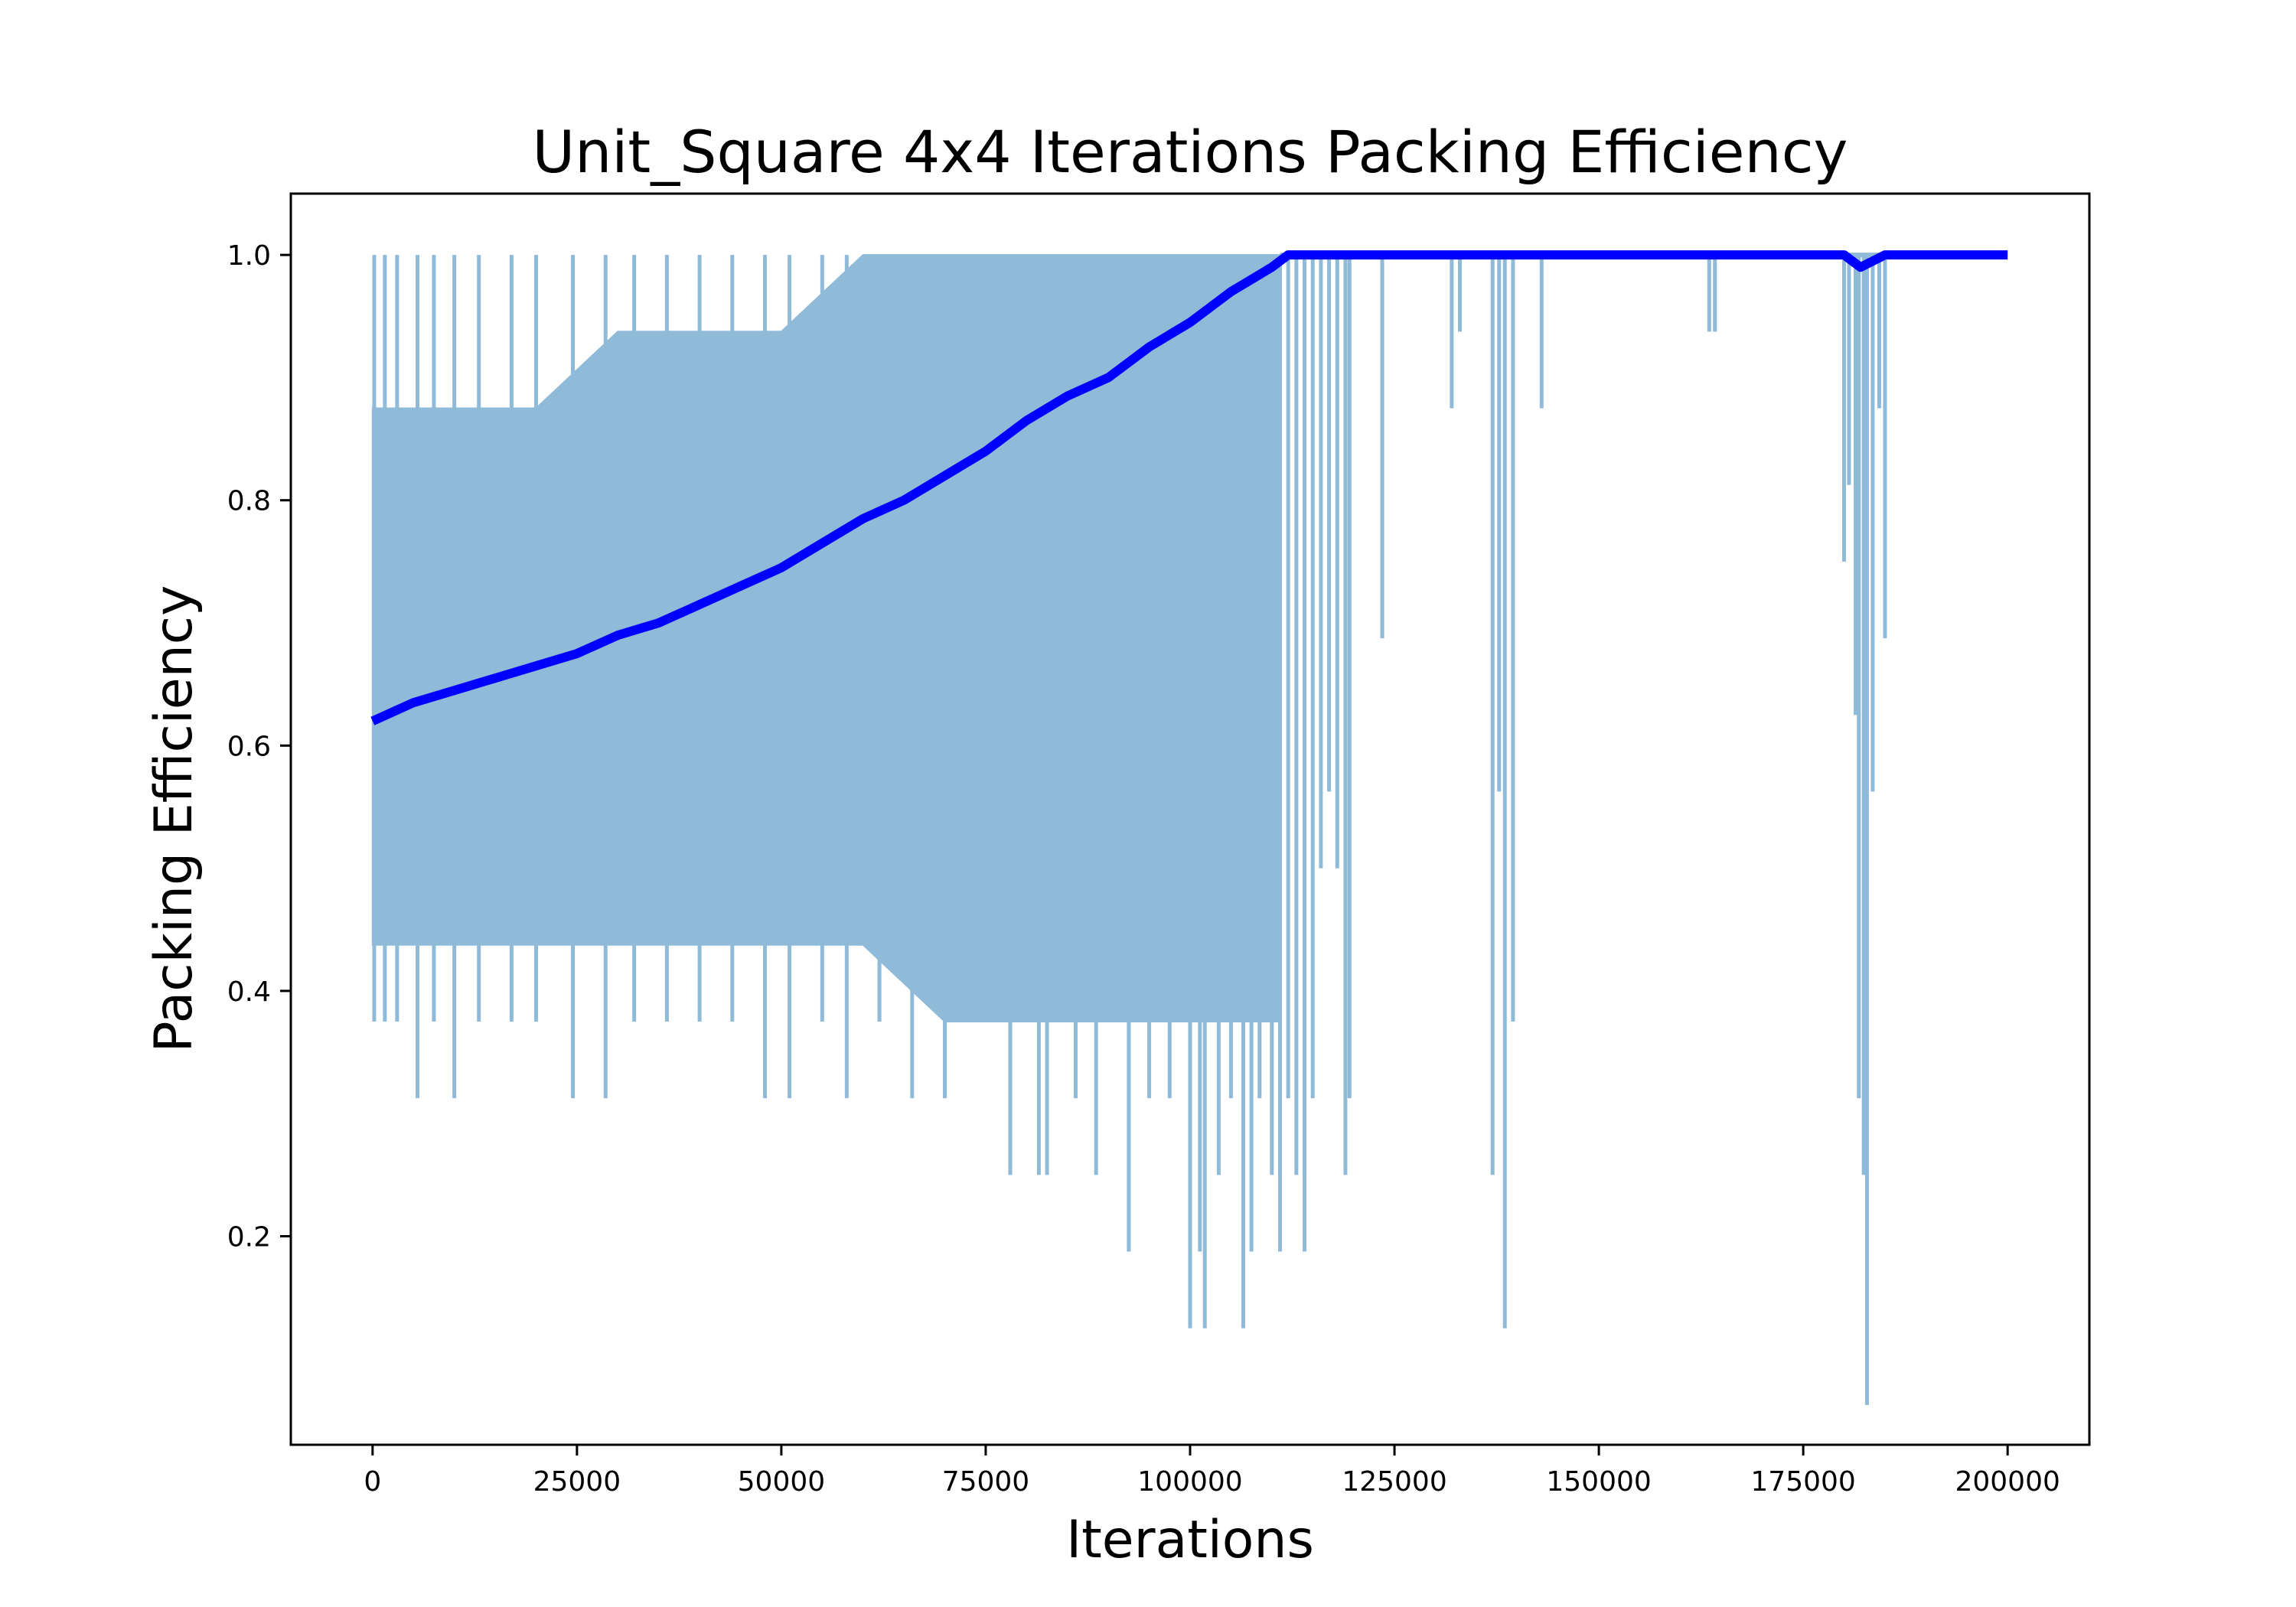 This screenshot has width=2296, height=1607. I want to click on y-axis: 0.2 0.4 0.6 0.8 1.0, so click(259, 747).